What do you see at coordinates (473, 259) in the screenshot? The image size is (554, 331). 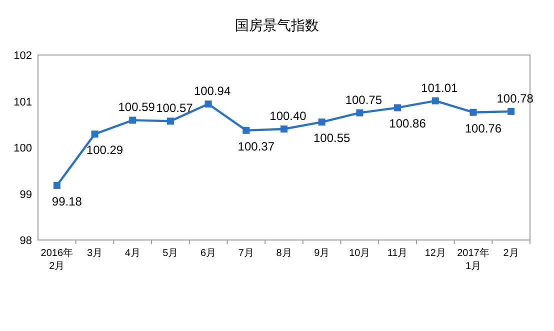 I see `x-tick-label: 2017年 1月` at bounding box center [473, 259].